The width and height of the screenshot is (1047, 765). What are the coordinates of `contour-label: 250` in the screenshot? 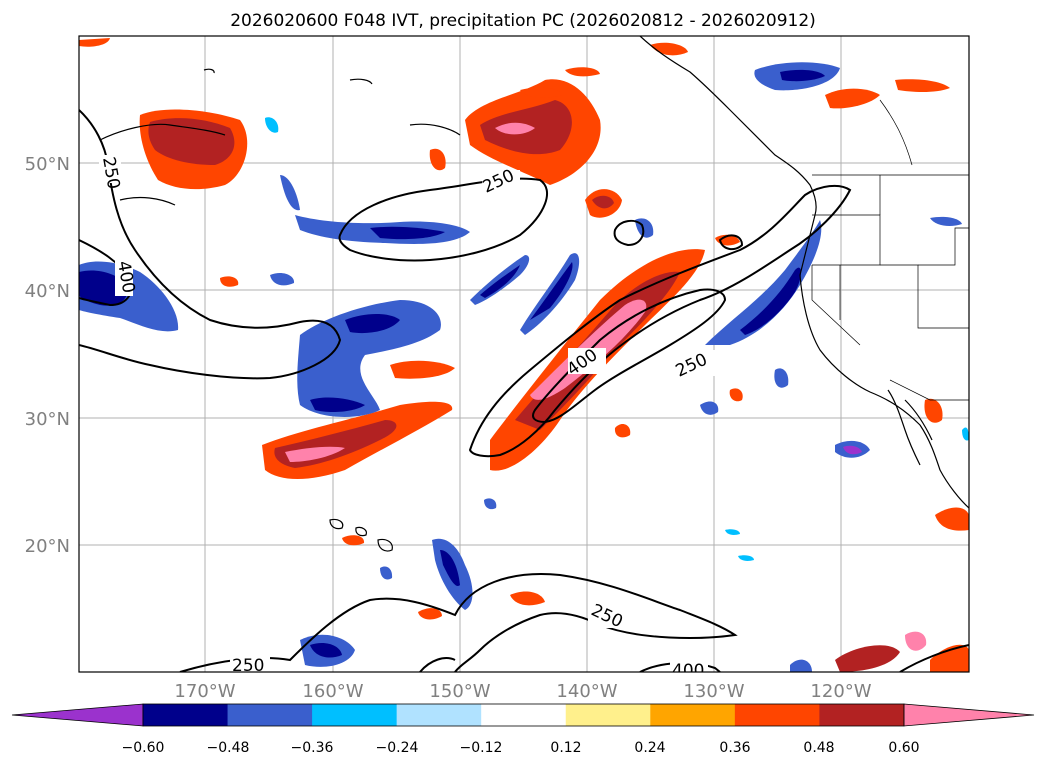 It's located at (248, 666).